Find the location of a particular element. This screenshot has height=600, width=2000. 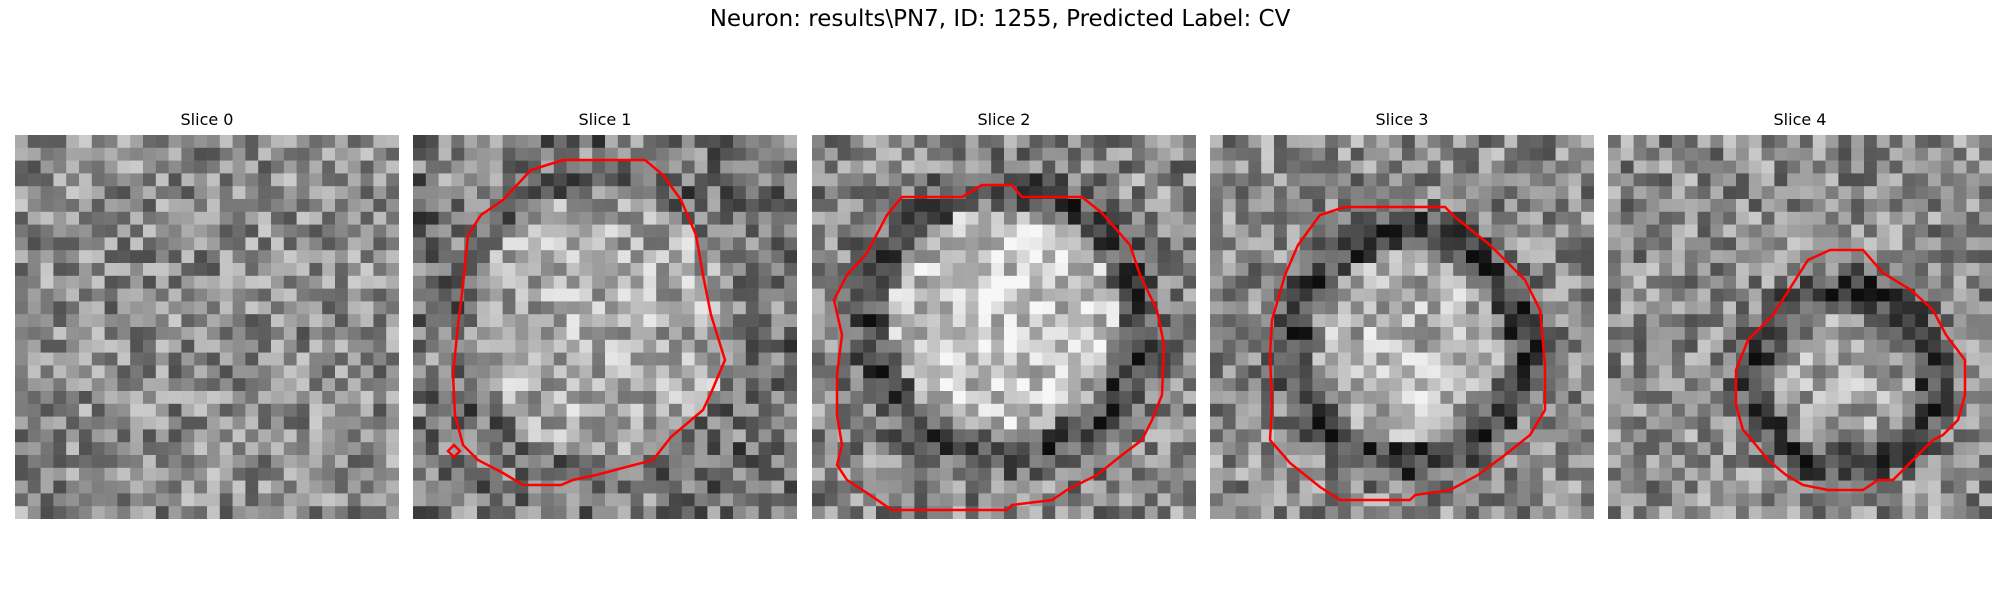

slice-title: Slice 3 is located at coordinates (1402, 119).